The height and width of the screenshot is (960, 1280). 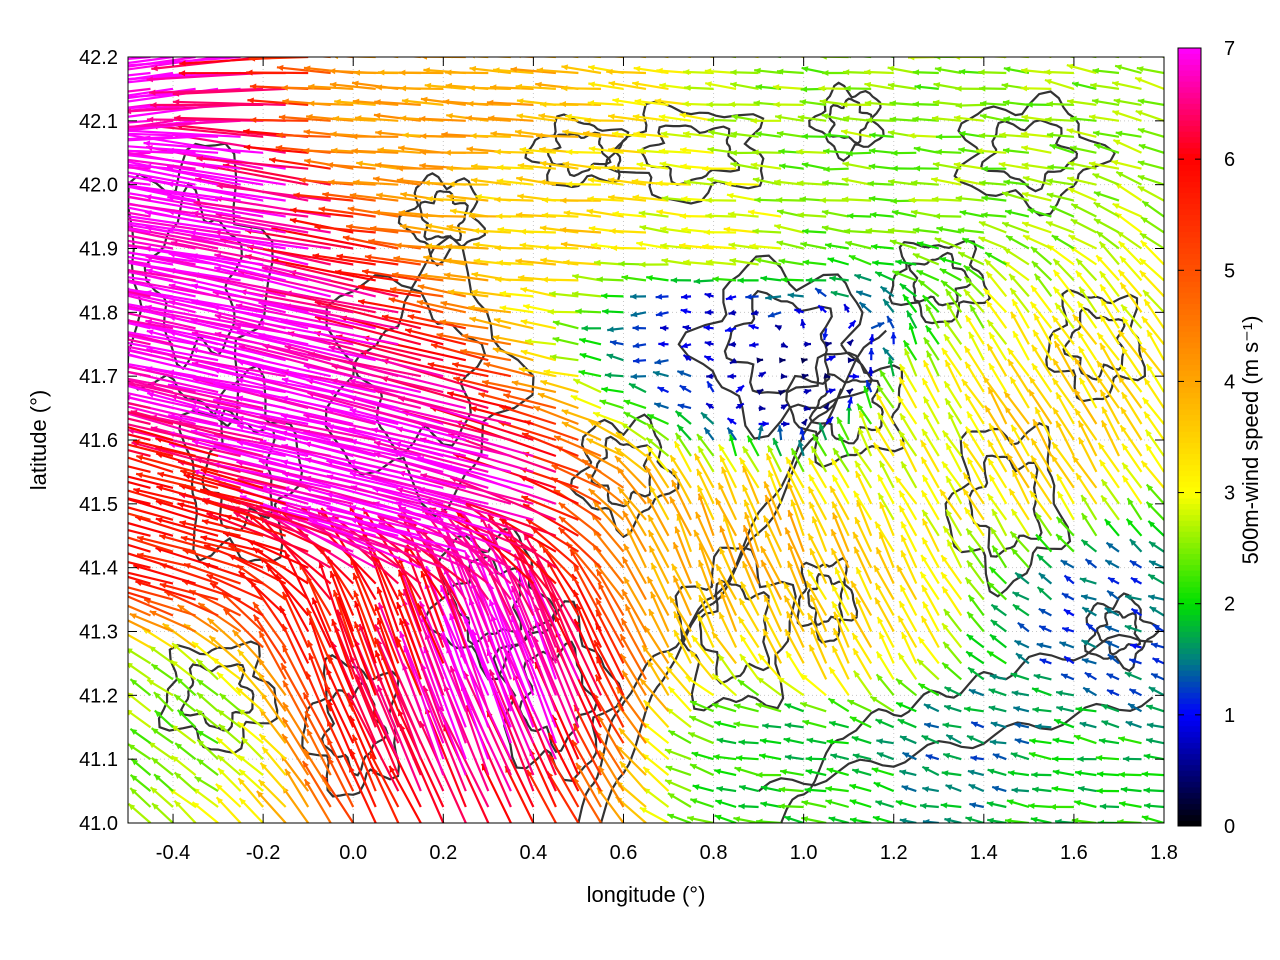 What do you see at coordinates (984, 853) in the screenshot?
I see `x-tick-label: 1.4` at bounding box center [984, 853].